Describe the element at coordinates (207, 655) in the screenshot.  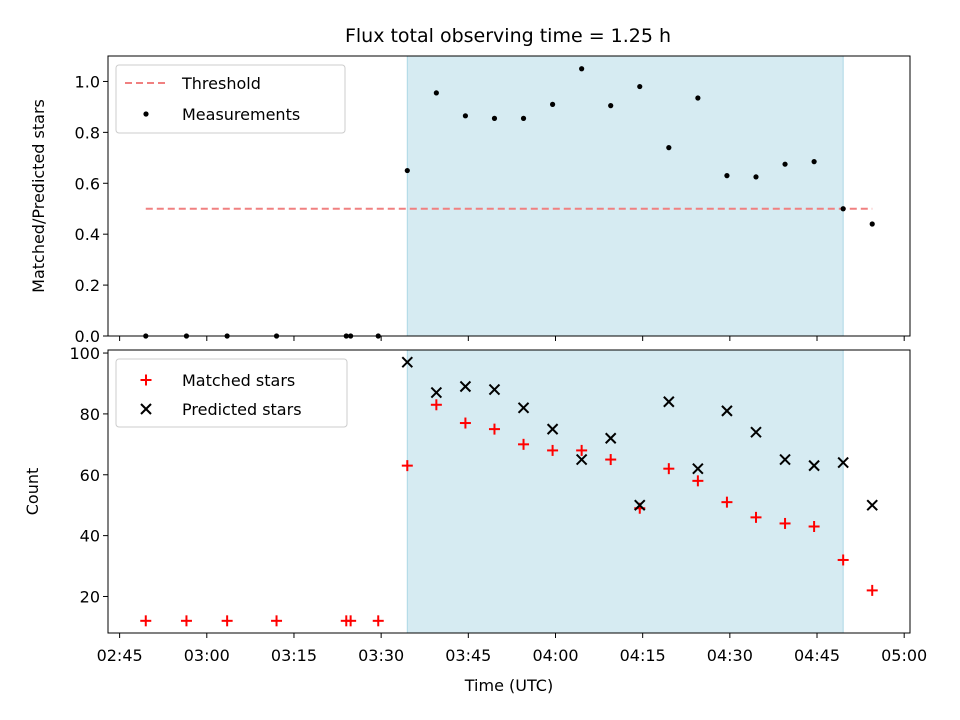
I see `x-tick-label: 03:00` at that location.